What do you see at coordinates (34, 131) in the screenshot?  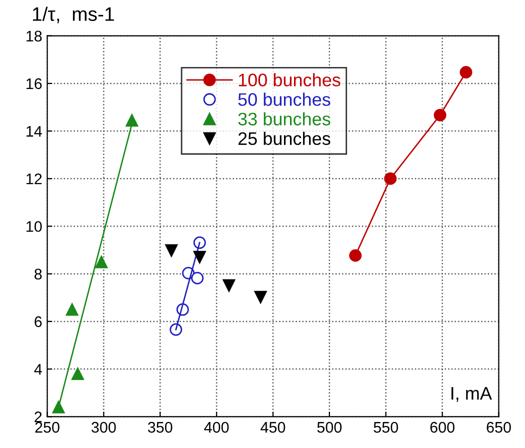 I see `y-tick-label: 14` at bounding box center [34, 131].